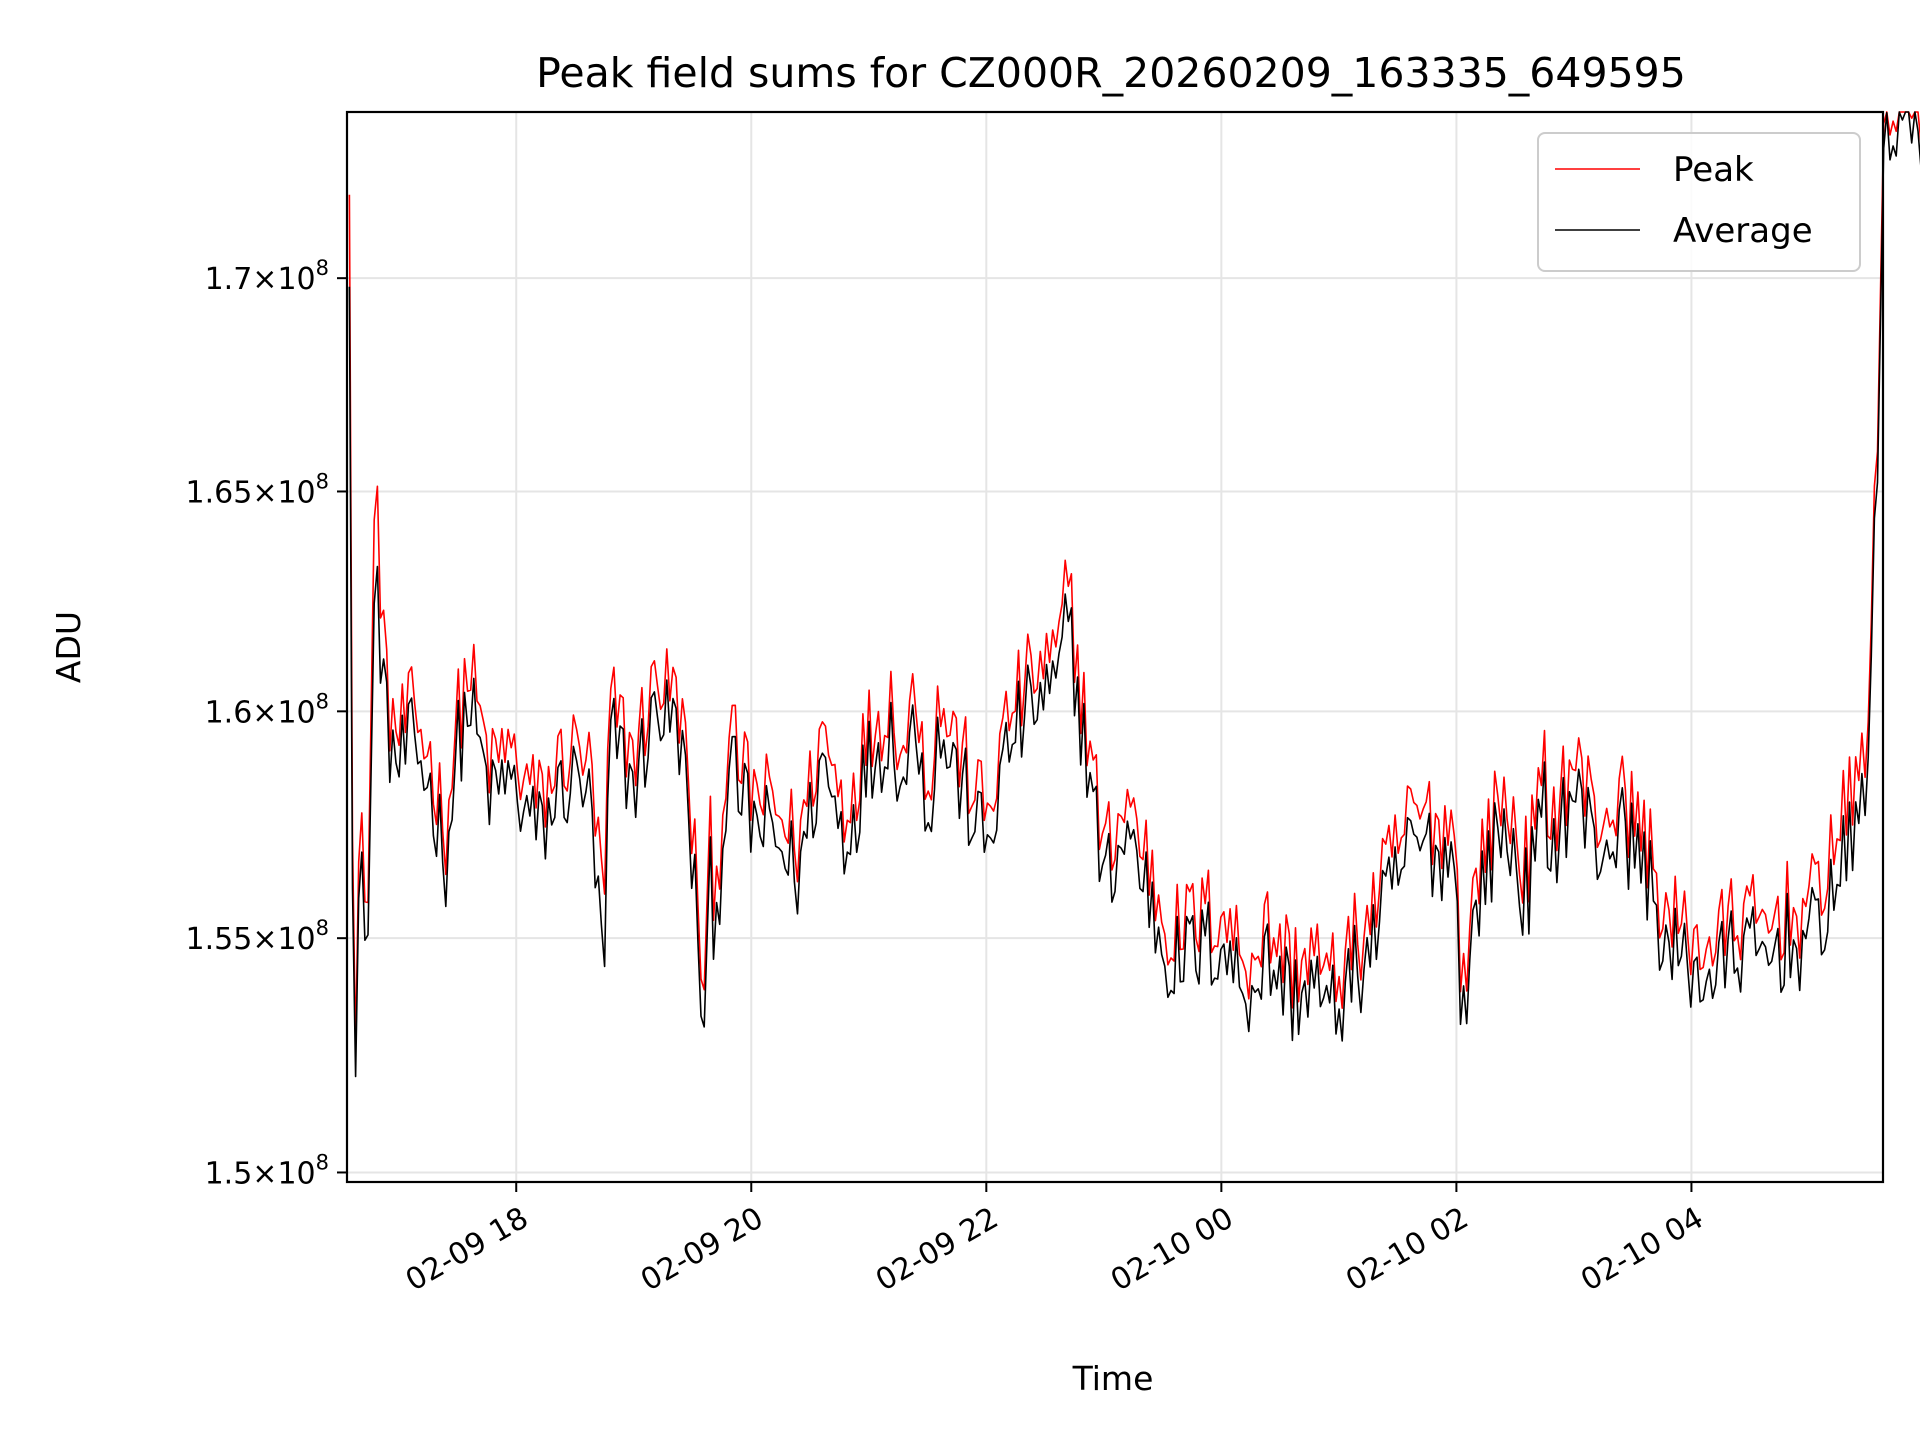 This screenshot has height=1440, width=1920. Describe the element at coordinates (1713, 170) in the screenshot. I see `legend-peak-label: Peak` at that location.